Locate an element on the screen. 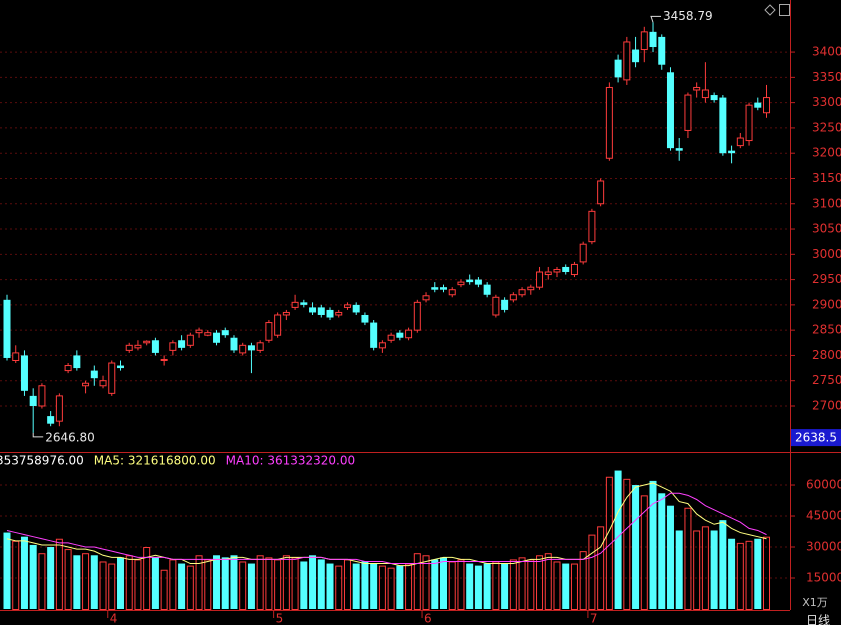  y-tick-label: 3000 is located at coordinates (826, 254).